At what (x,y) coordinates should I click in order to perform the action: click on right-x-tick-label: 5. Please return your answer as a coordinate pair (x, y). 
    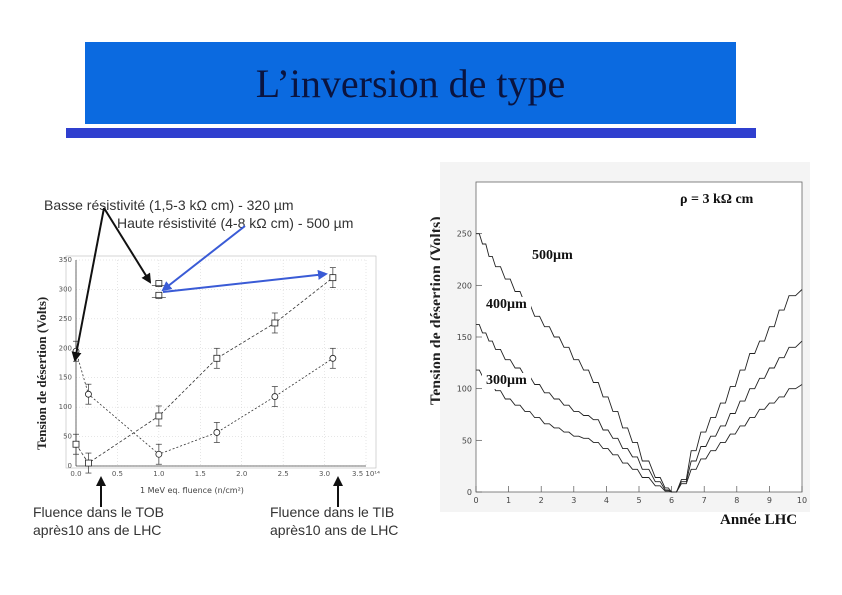
    Looking at the image, I should click on (638, 500).